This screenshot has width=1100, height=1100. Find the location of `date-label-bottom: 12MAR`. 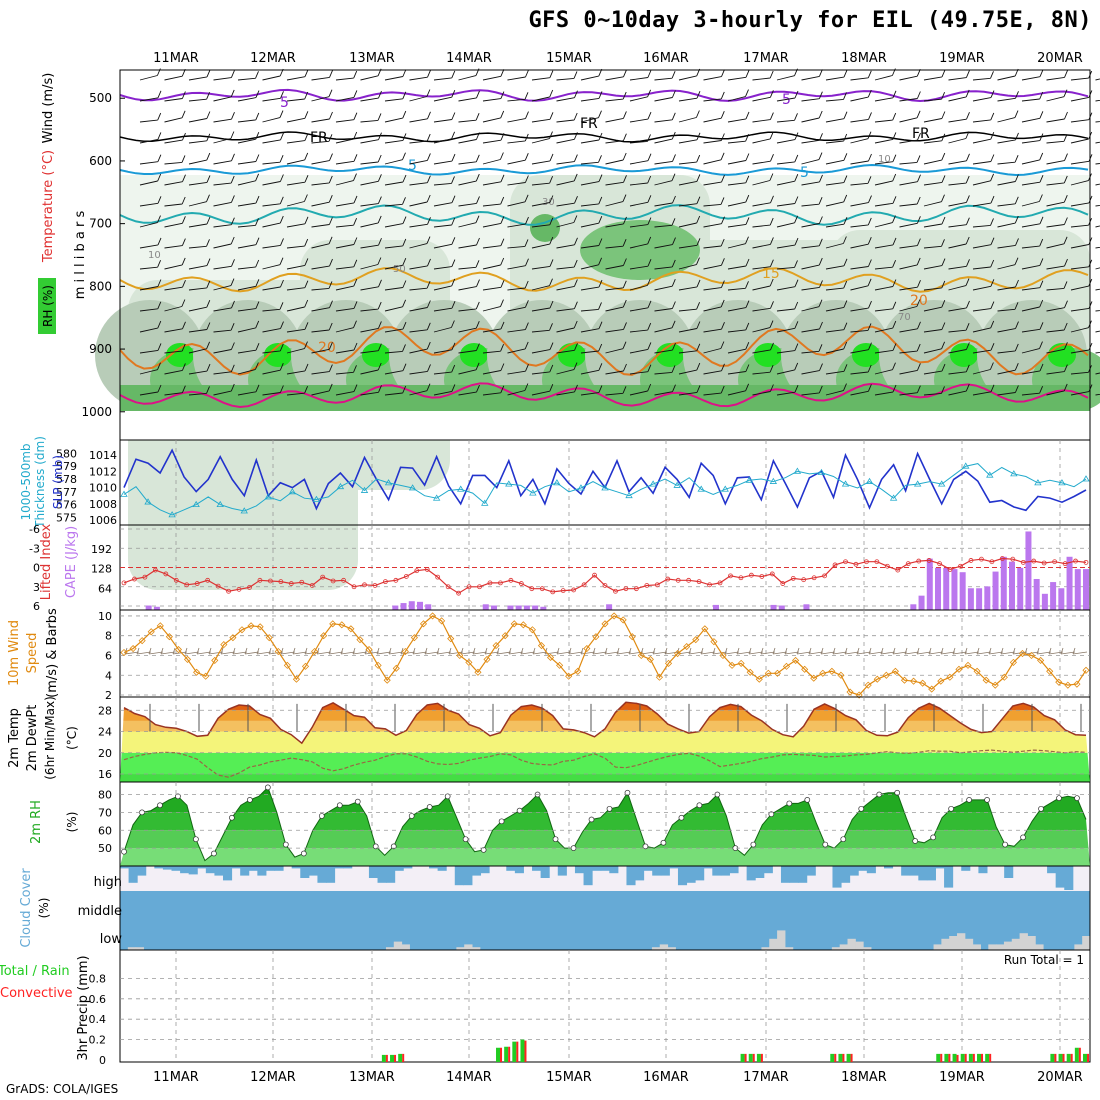

date-label-bottom: 12MAR is located at coordinates (273, 1077).